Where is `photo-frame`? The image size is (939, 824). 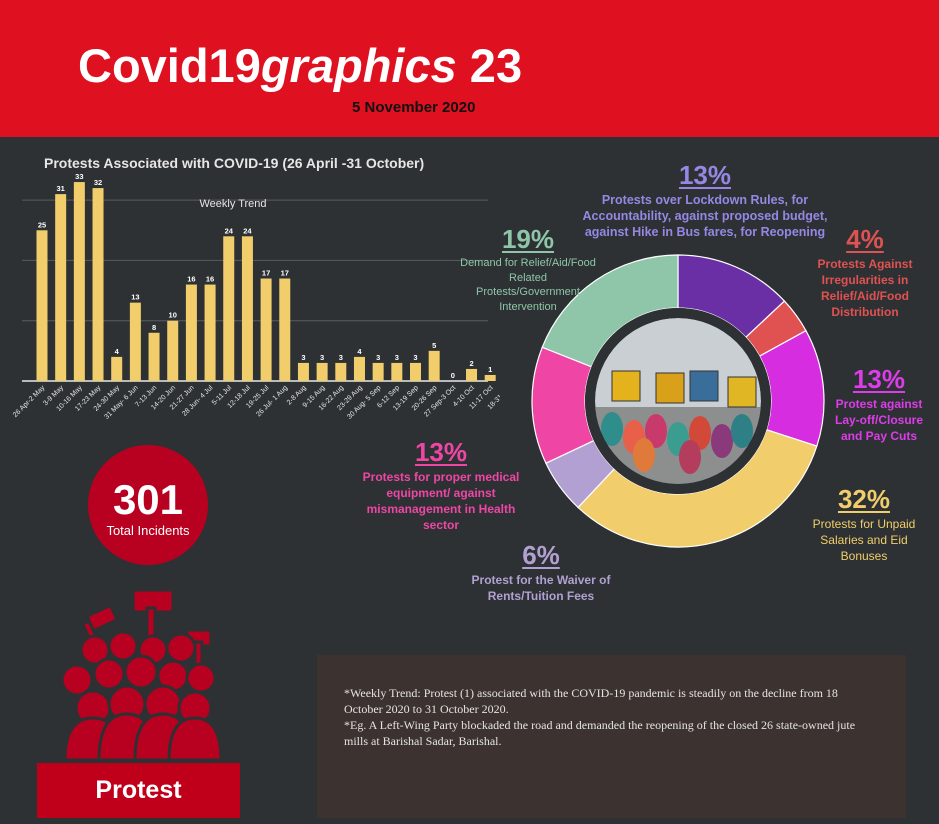
photo-frame is located at coordinates (678, 401).